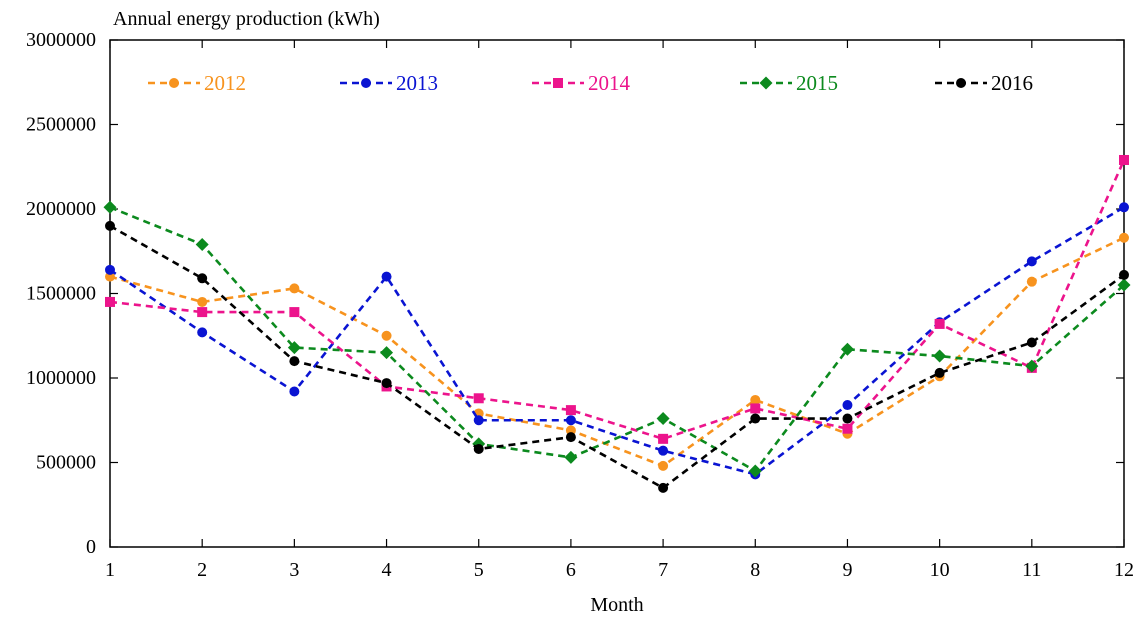 This screenshot has height=618, width=1146. I want to click on x-tick-label: 3, so click(294, 570).